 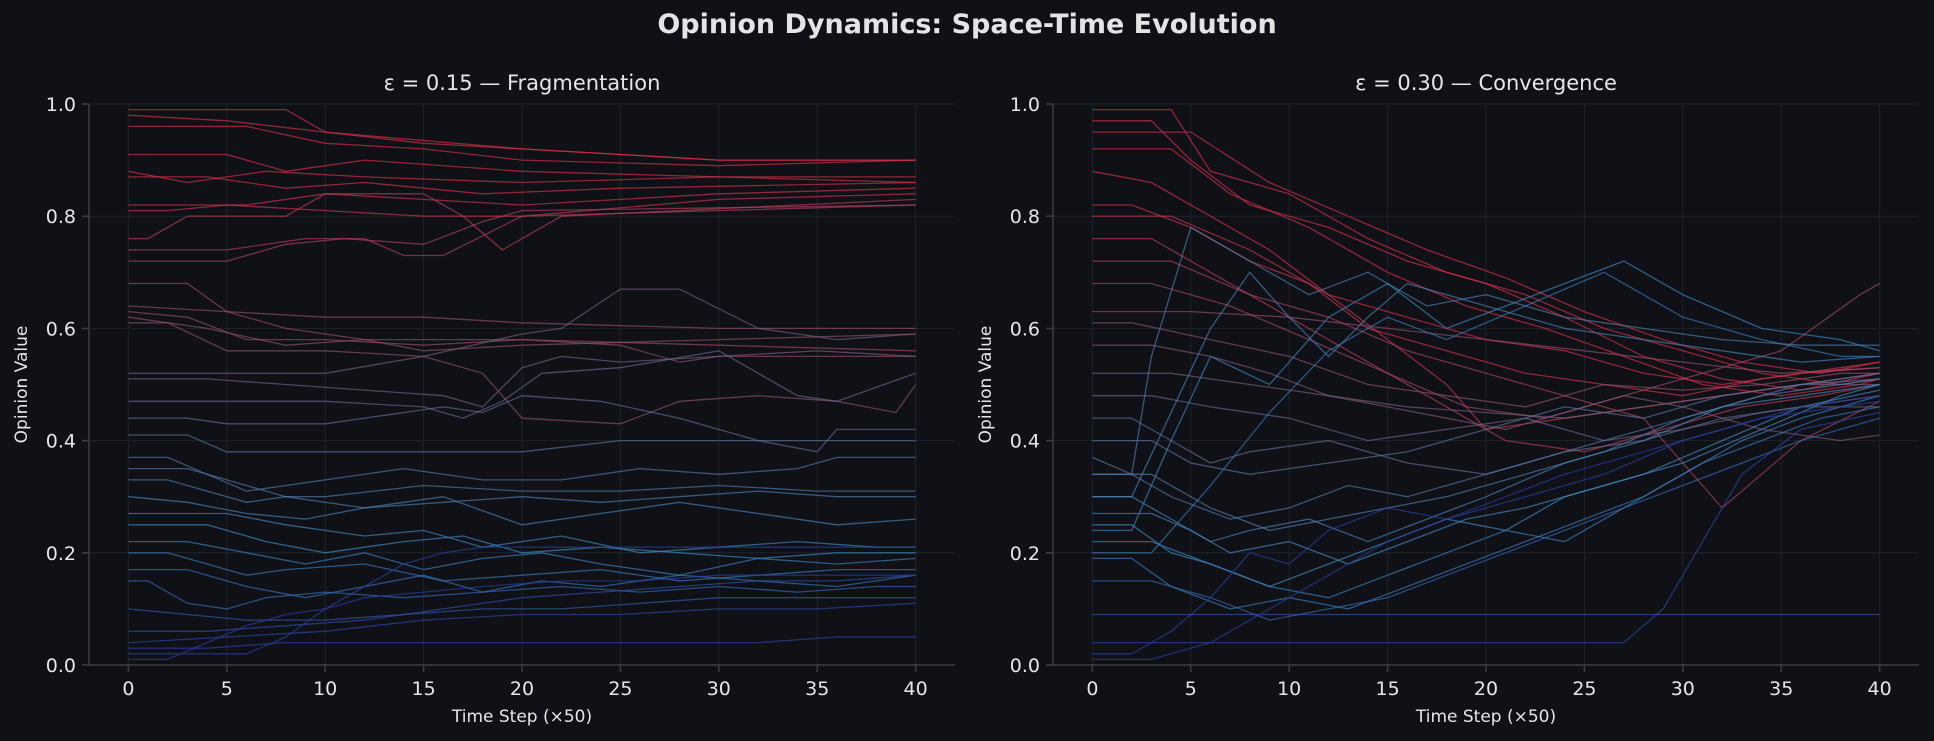 What do you see at coordinates (967, 24) in the screenshot?
I see `figure-title: Opinion Dynamics: Space-Time Evolution` at bounding box center [967, 24].